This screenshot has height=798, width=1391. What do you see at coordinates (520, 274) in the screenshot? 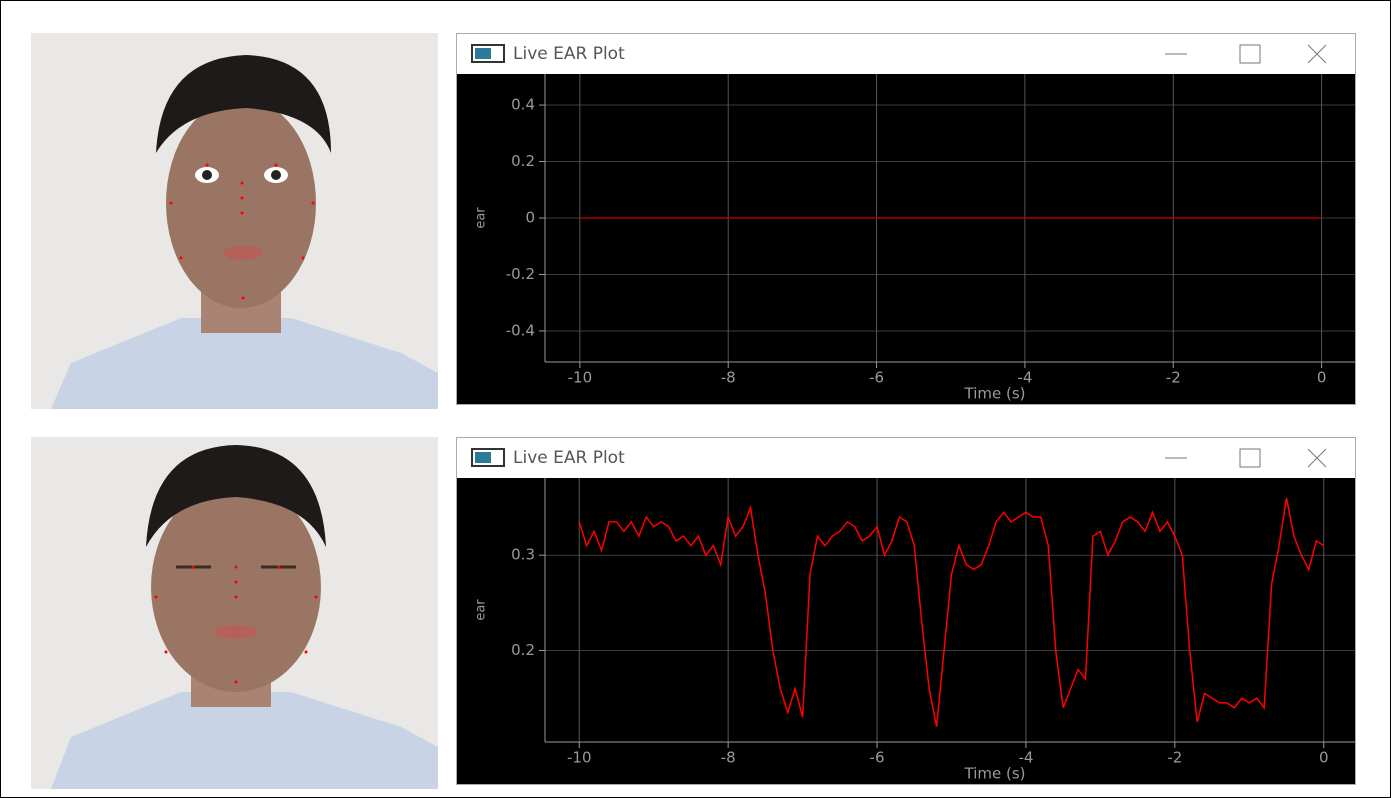
I see `y-tick-label: -0.2` at bounding box center [520, 274].